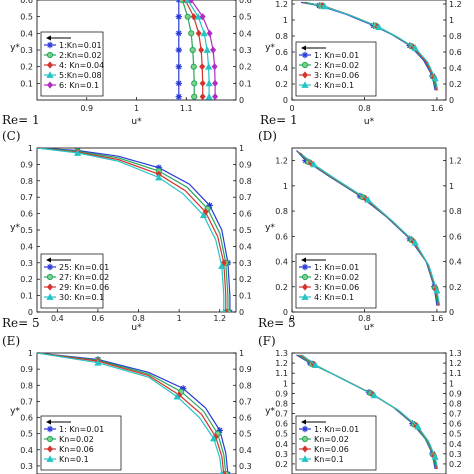  I want to click on x-tick-label: 0.9, so click(86, 108).